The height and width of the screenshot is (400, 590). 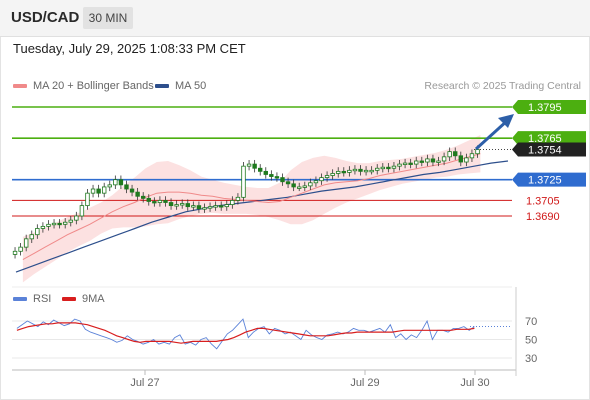 What do you see at coordinates (545, 139) in the screenshot?
I see `level-tag-text: 1.3765` at bounding box center [545, 139].